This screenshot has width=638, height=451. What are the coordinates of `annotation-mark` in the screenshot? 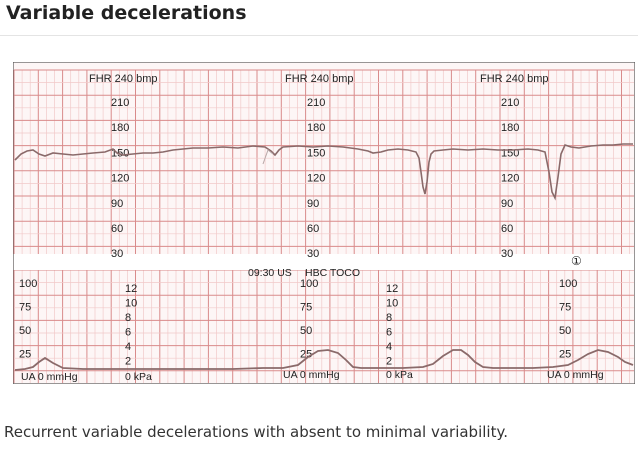 It's located at (268, 157).